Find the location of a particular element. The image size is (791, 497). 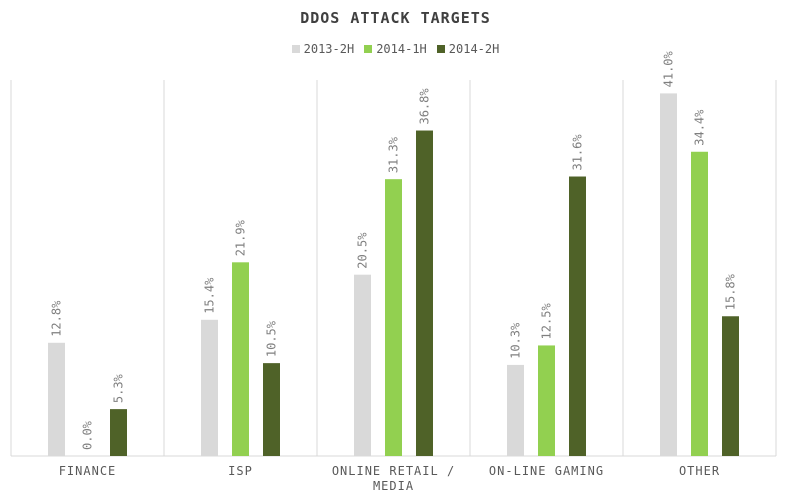

bar-2014-2H-FINANCE is located at coordinates (118, 432).